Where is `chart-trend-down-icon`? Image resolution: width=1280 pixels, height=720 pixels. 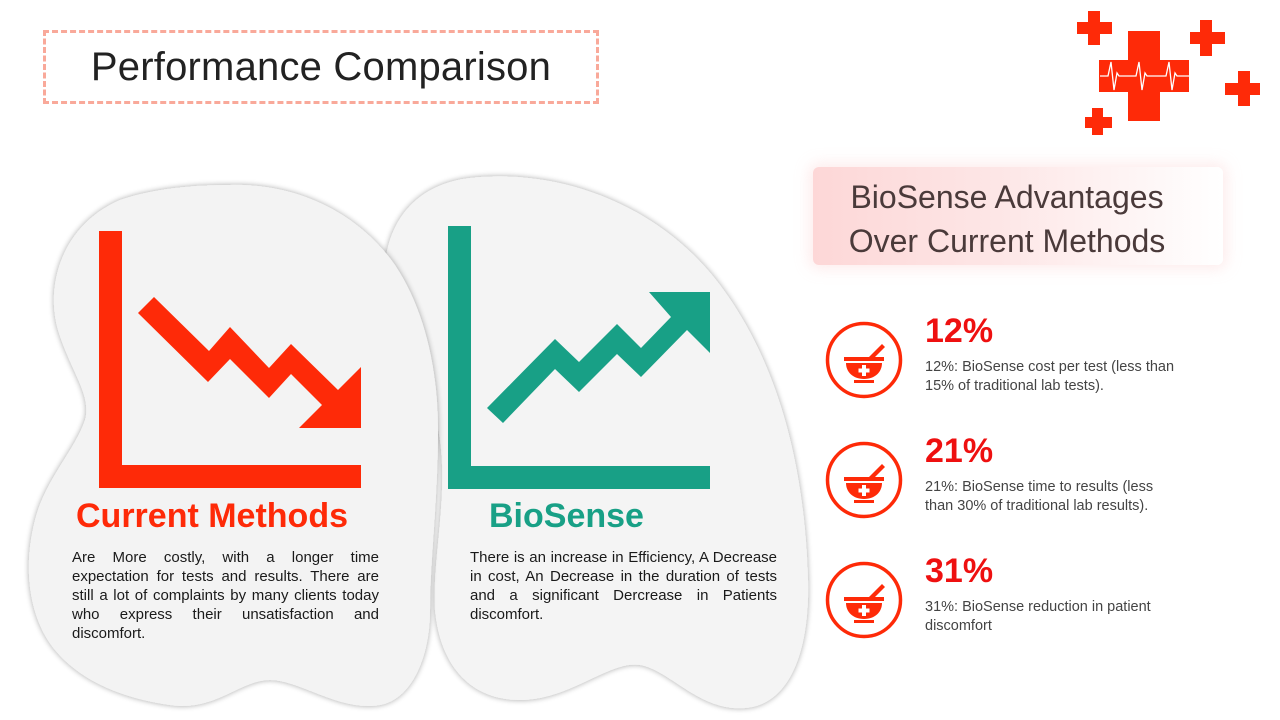 chart-trend-down-icon is located at coordinates (230, 359).